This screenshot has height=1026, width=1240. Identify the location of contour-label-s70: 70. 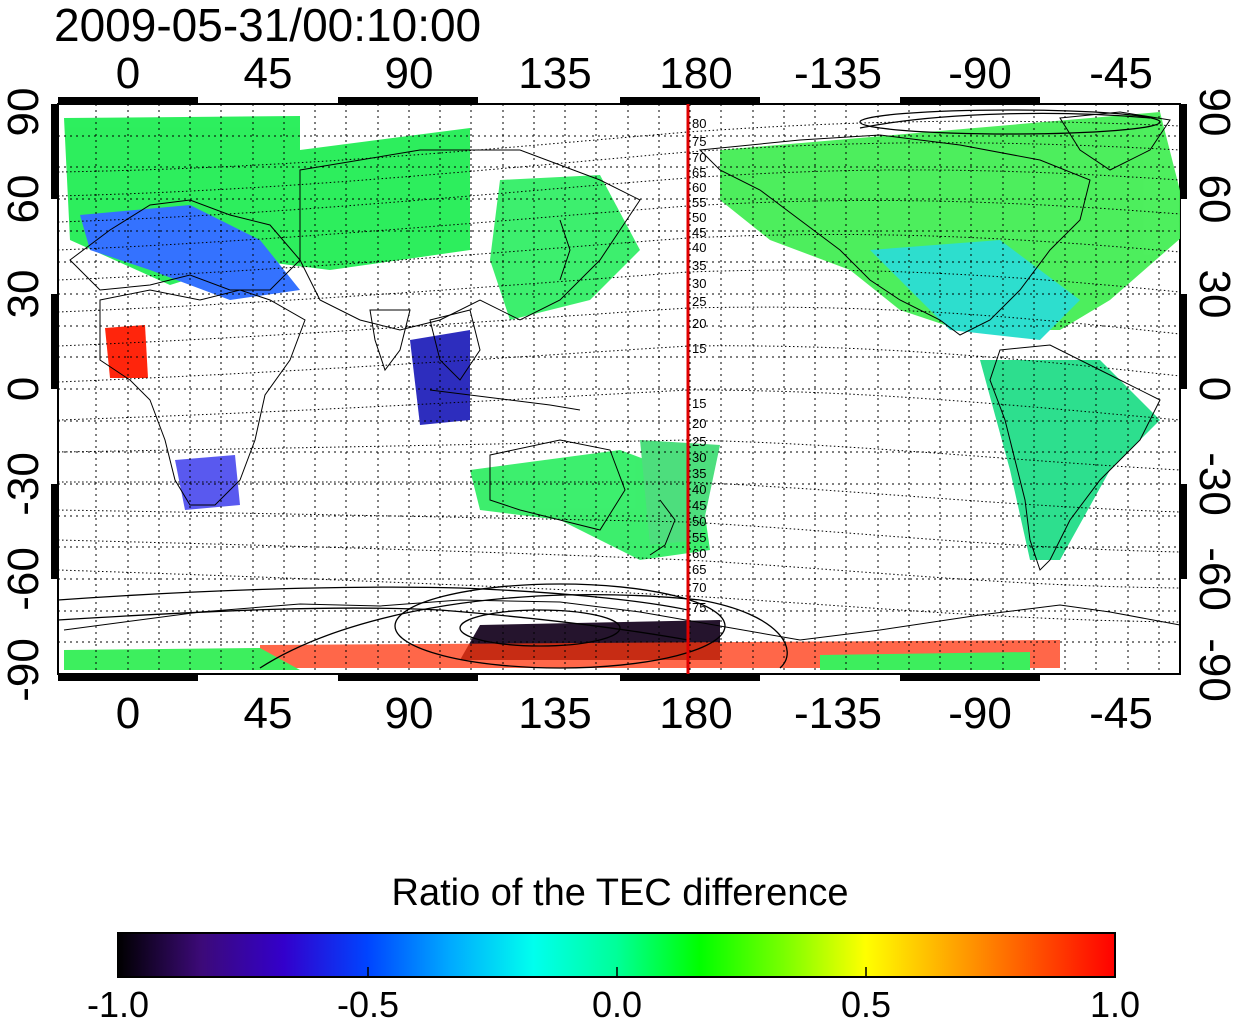
(699, 587).